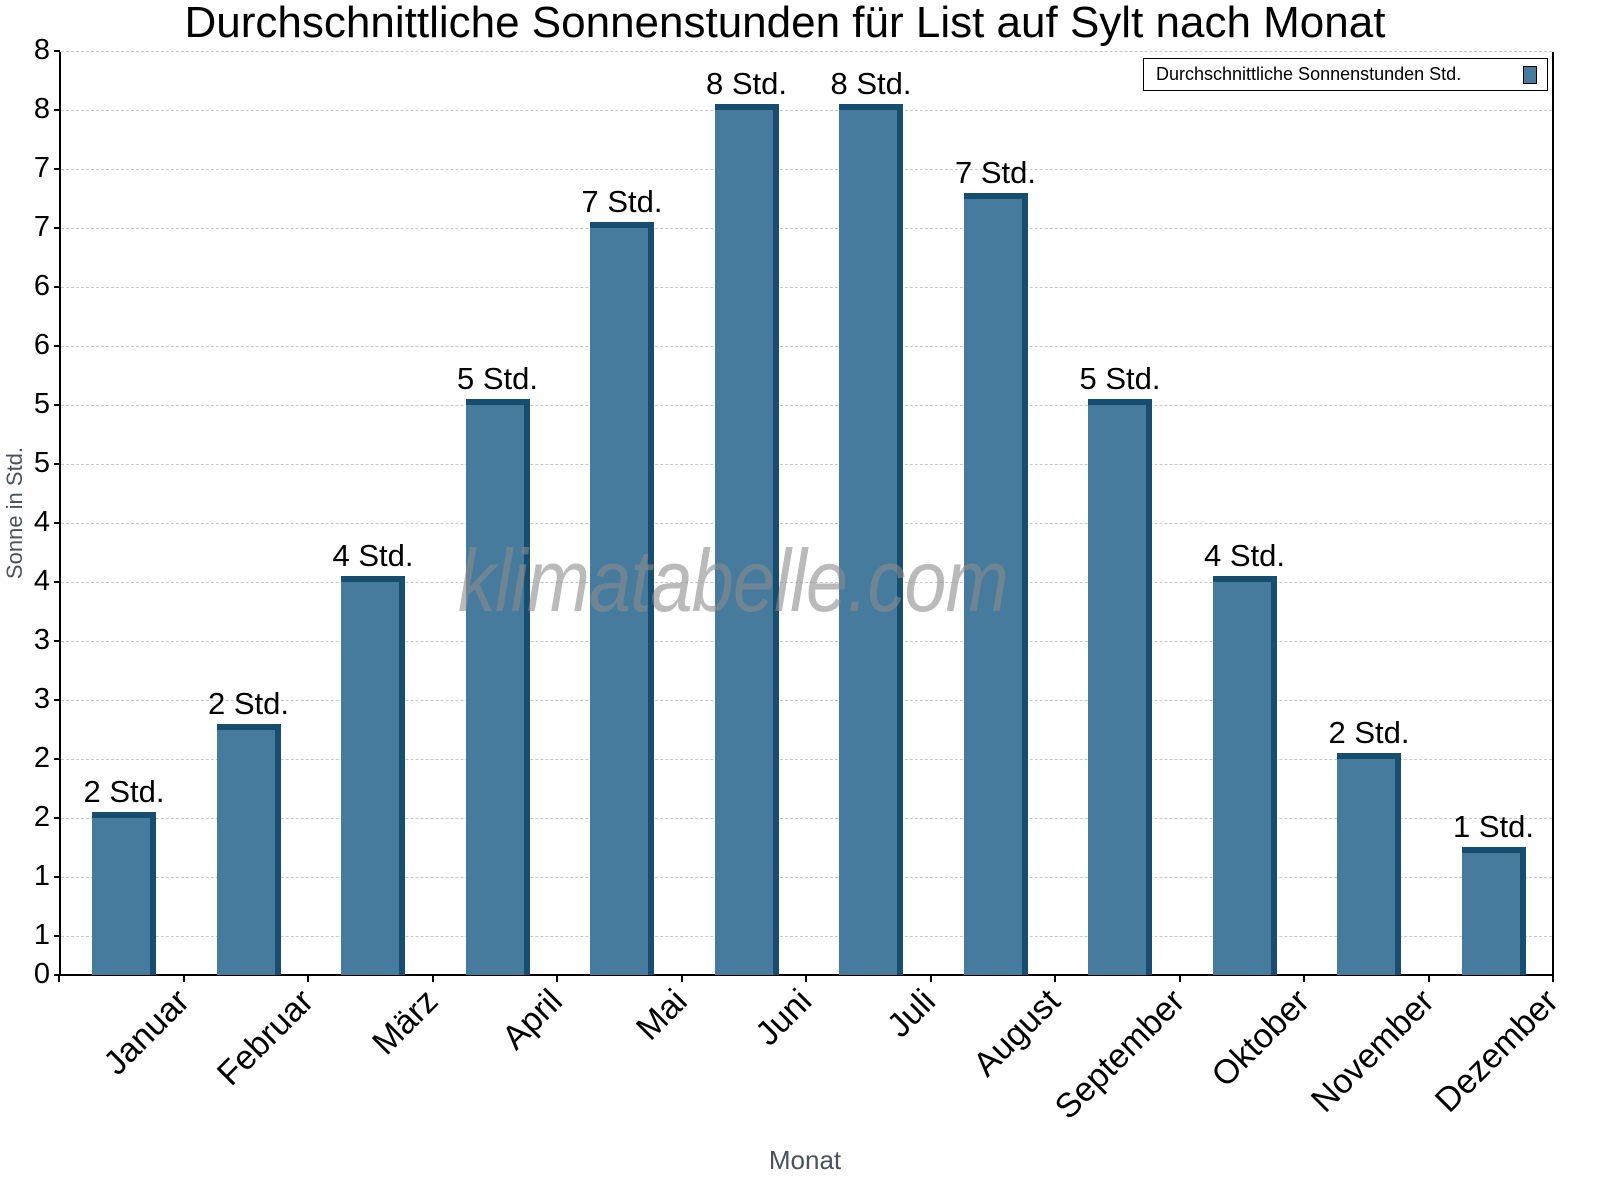 The width and height of the screenshot is (1600, 1200). What do you see at coordinates (746, 539) in the screenshot?
I see `bar-juni` at bounding box center [746, 539].